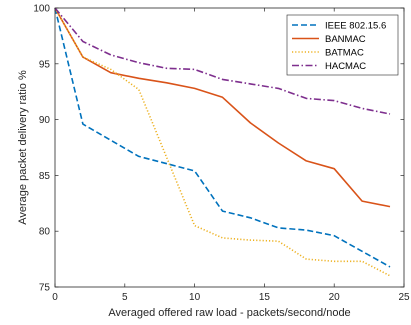 This screenshot has width=411, height=325. I want to click on y-tick-label: 80, so click(45, 232).